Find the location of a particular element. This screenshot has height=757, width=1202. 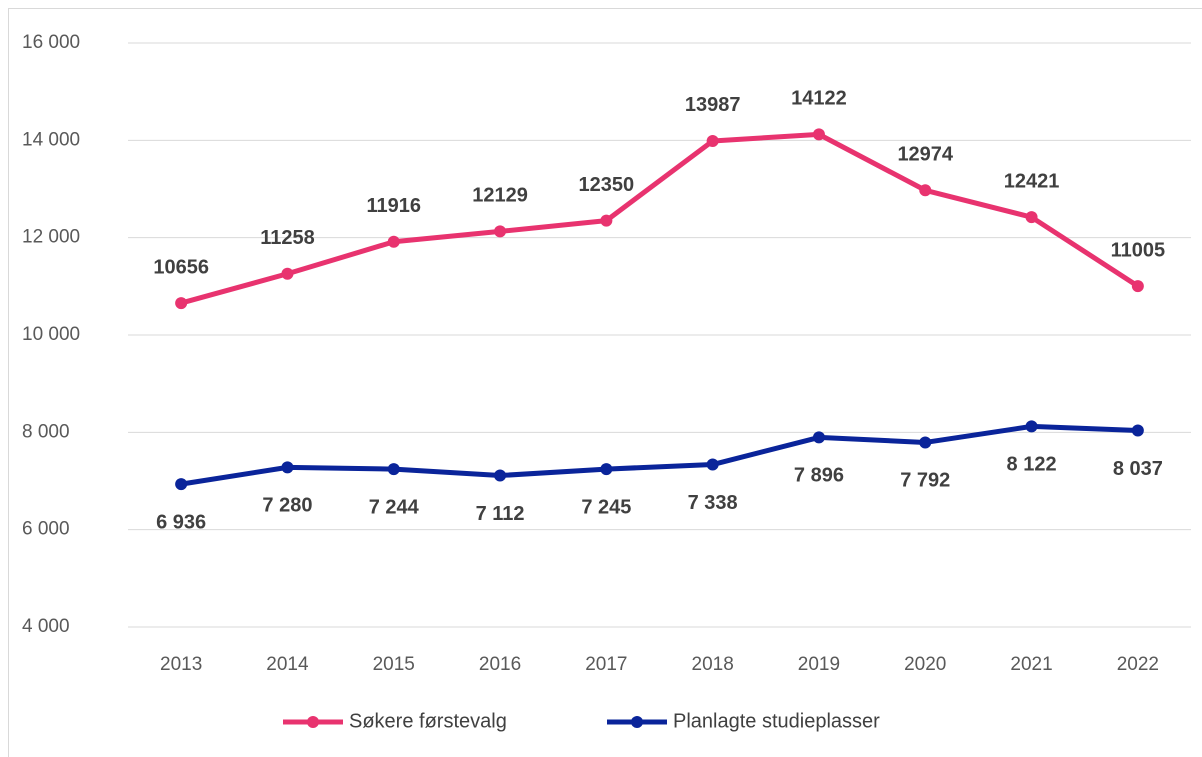

x-tick-label: 2019 is located at coordinates (819, 664).